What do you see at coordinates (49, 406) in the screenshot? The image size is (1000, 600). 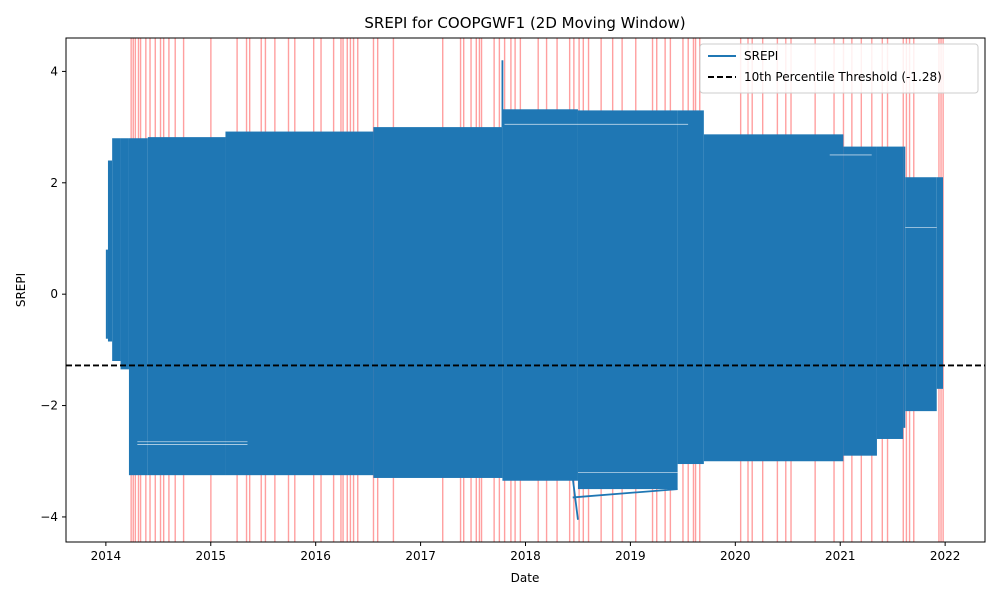 I see `y-tick-label--2: −2` at bounding box center [49, 406].